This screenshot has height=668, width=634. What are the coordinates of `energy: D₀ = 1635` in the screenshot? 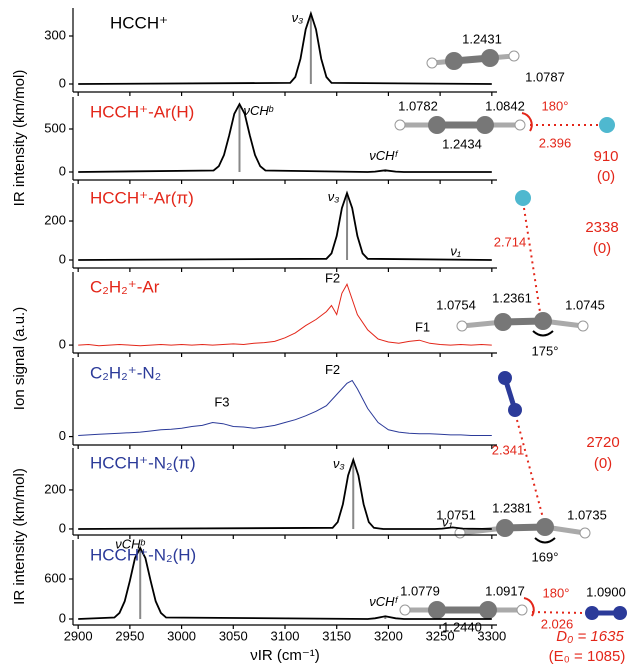 It's located at (590, 636).